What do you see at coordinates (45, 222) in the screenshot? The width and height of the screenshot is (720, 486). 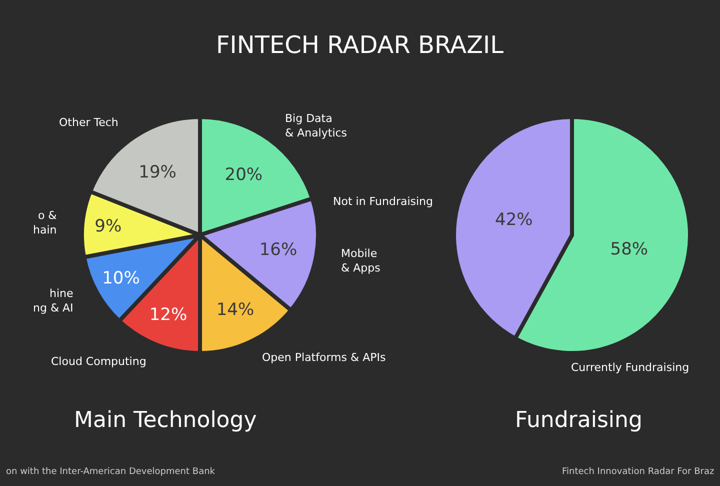 I see `slice-label: o & hain` at bounding box center [45, 222].